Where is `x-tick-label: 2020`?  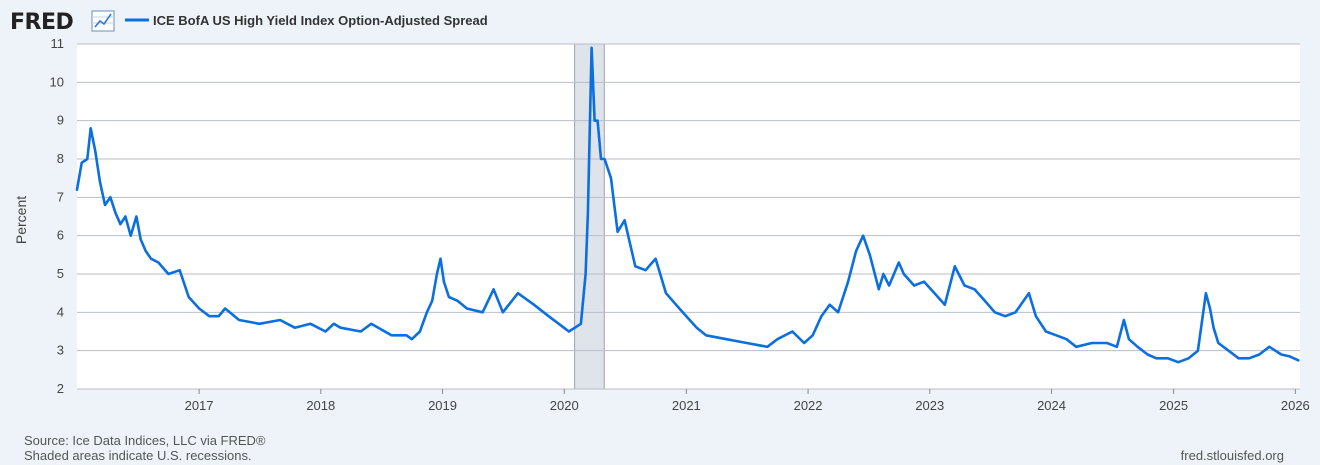
x-tick-label: 2020 is located at coordinates (564, 405).